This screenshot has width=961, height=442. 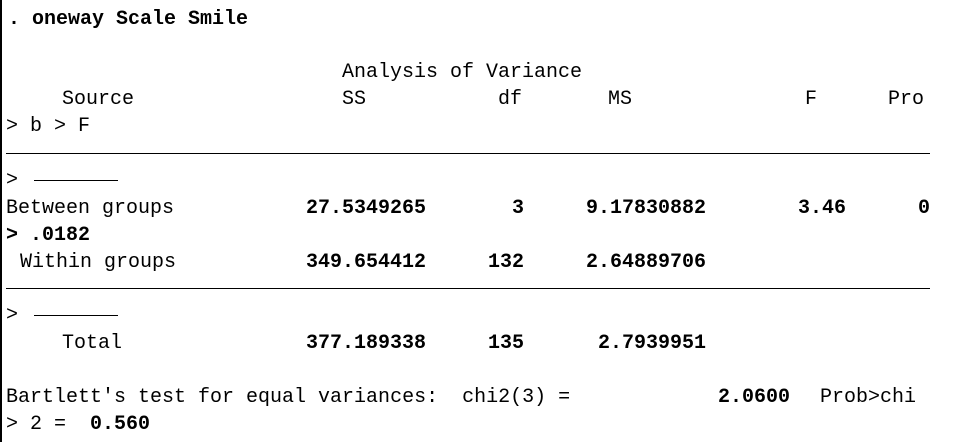 I want to click on header-df: df, so click(x=510, y=99).